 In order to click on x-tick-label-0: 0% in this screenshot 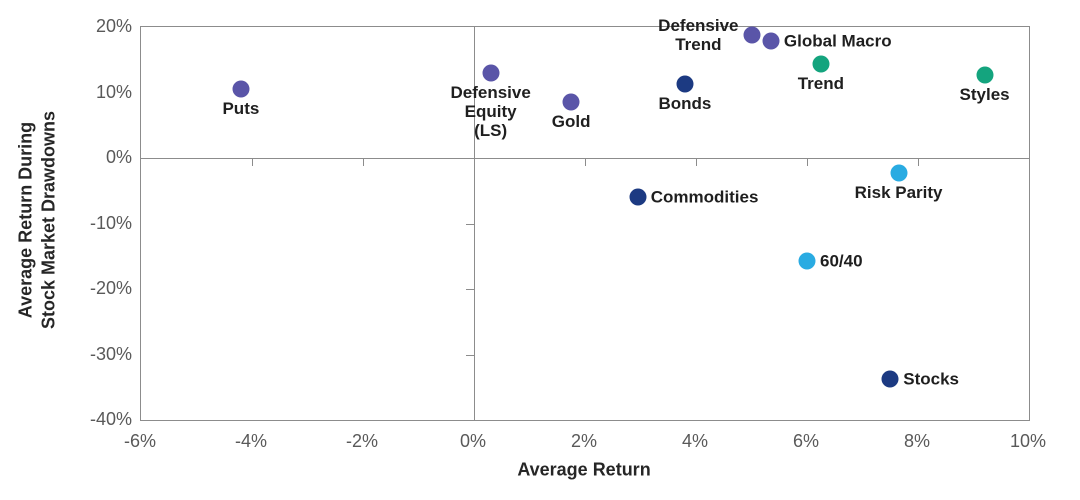, I will do `click(473, 441)`.